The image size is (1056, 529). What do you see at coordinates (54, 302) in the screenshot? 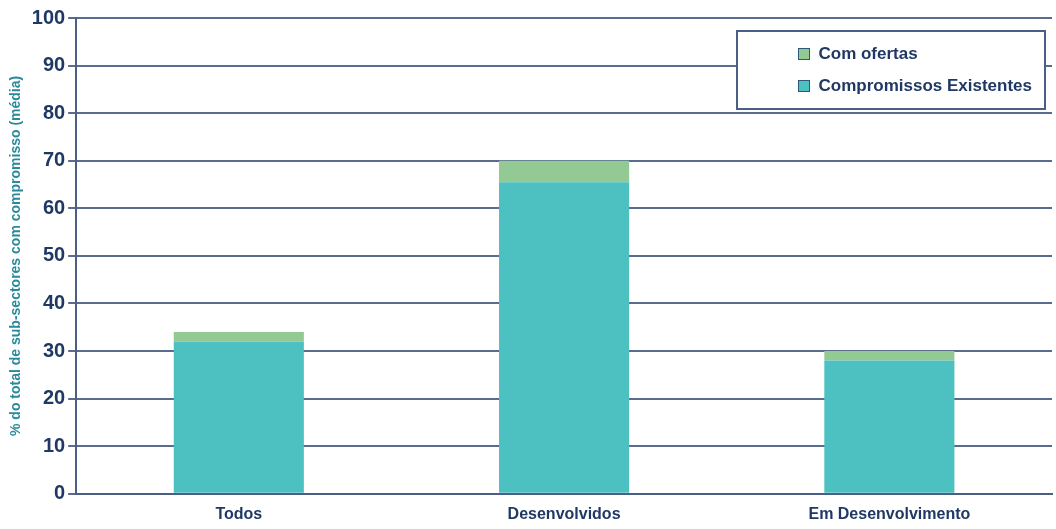
I see `y-tick-label: 40` at bounding box center [54, 302].